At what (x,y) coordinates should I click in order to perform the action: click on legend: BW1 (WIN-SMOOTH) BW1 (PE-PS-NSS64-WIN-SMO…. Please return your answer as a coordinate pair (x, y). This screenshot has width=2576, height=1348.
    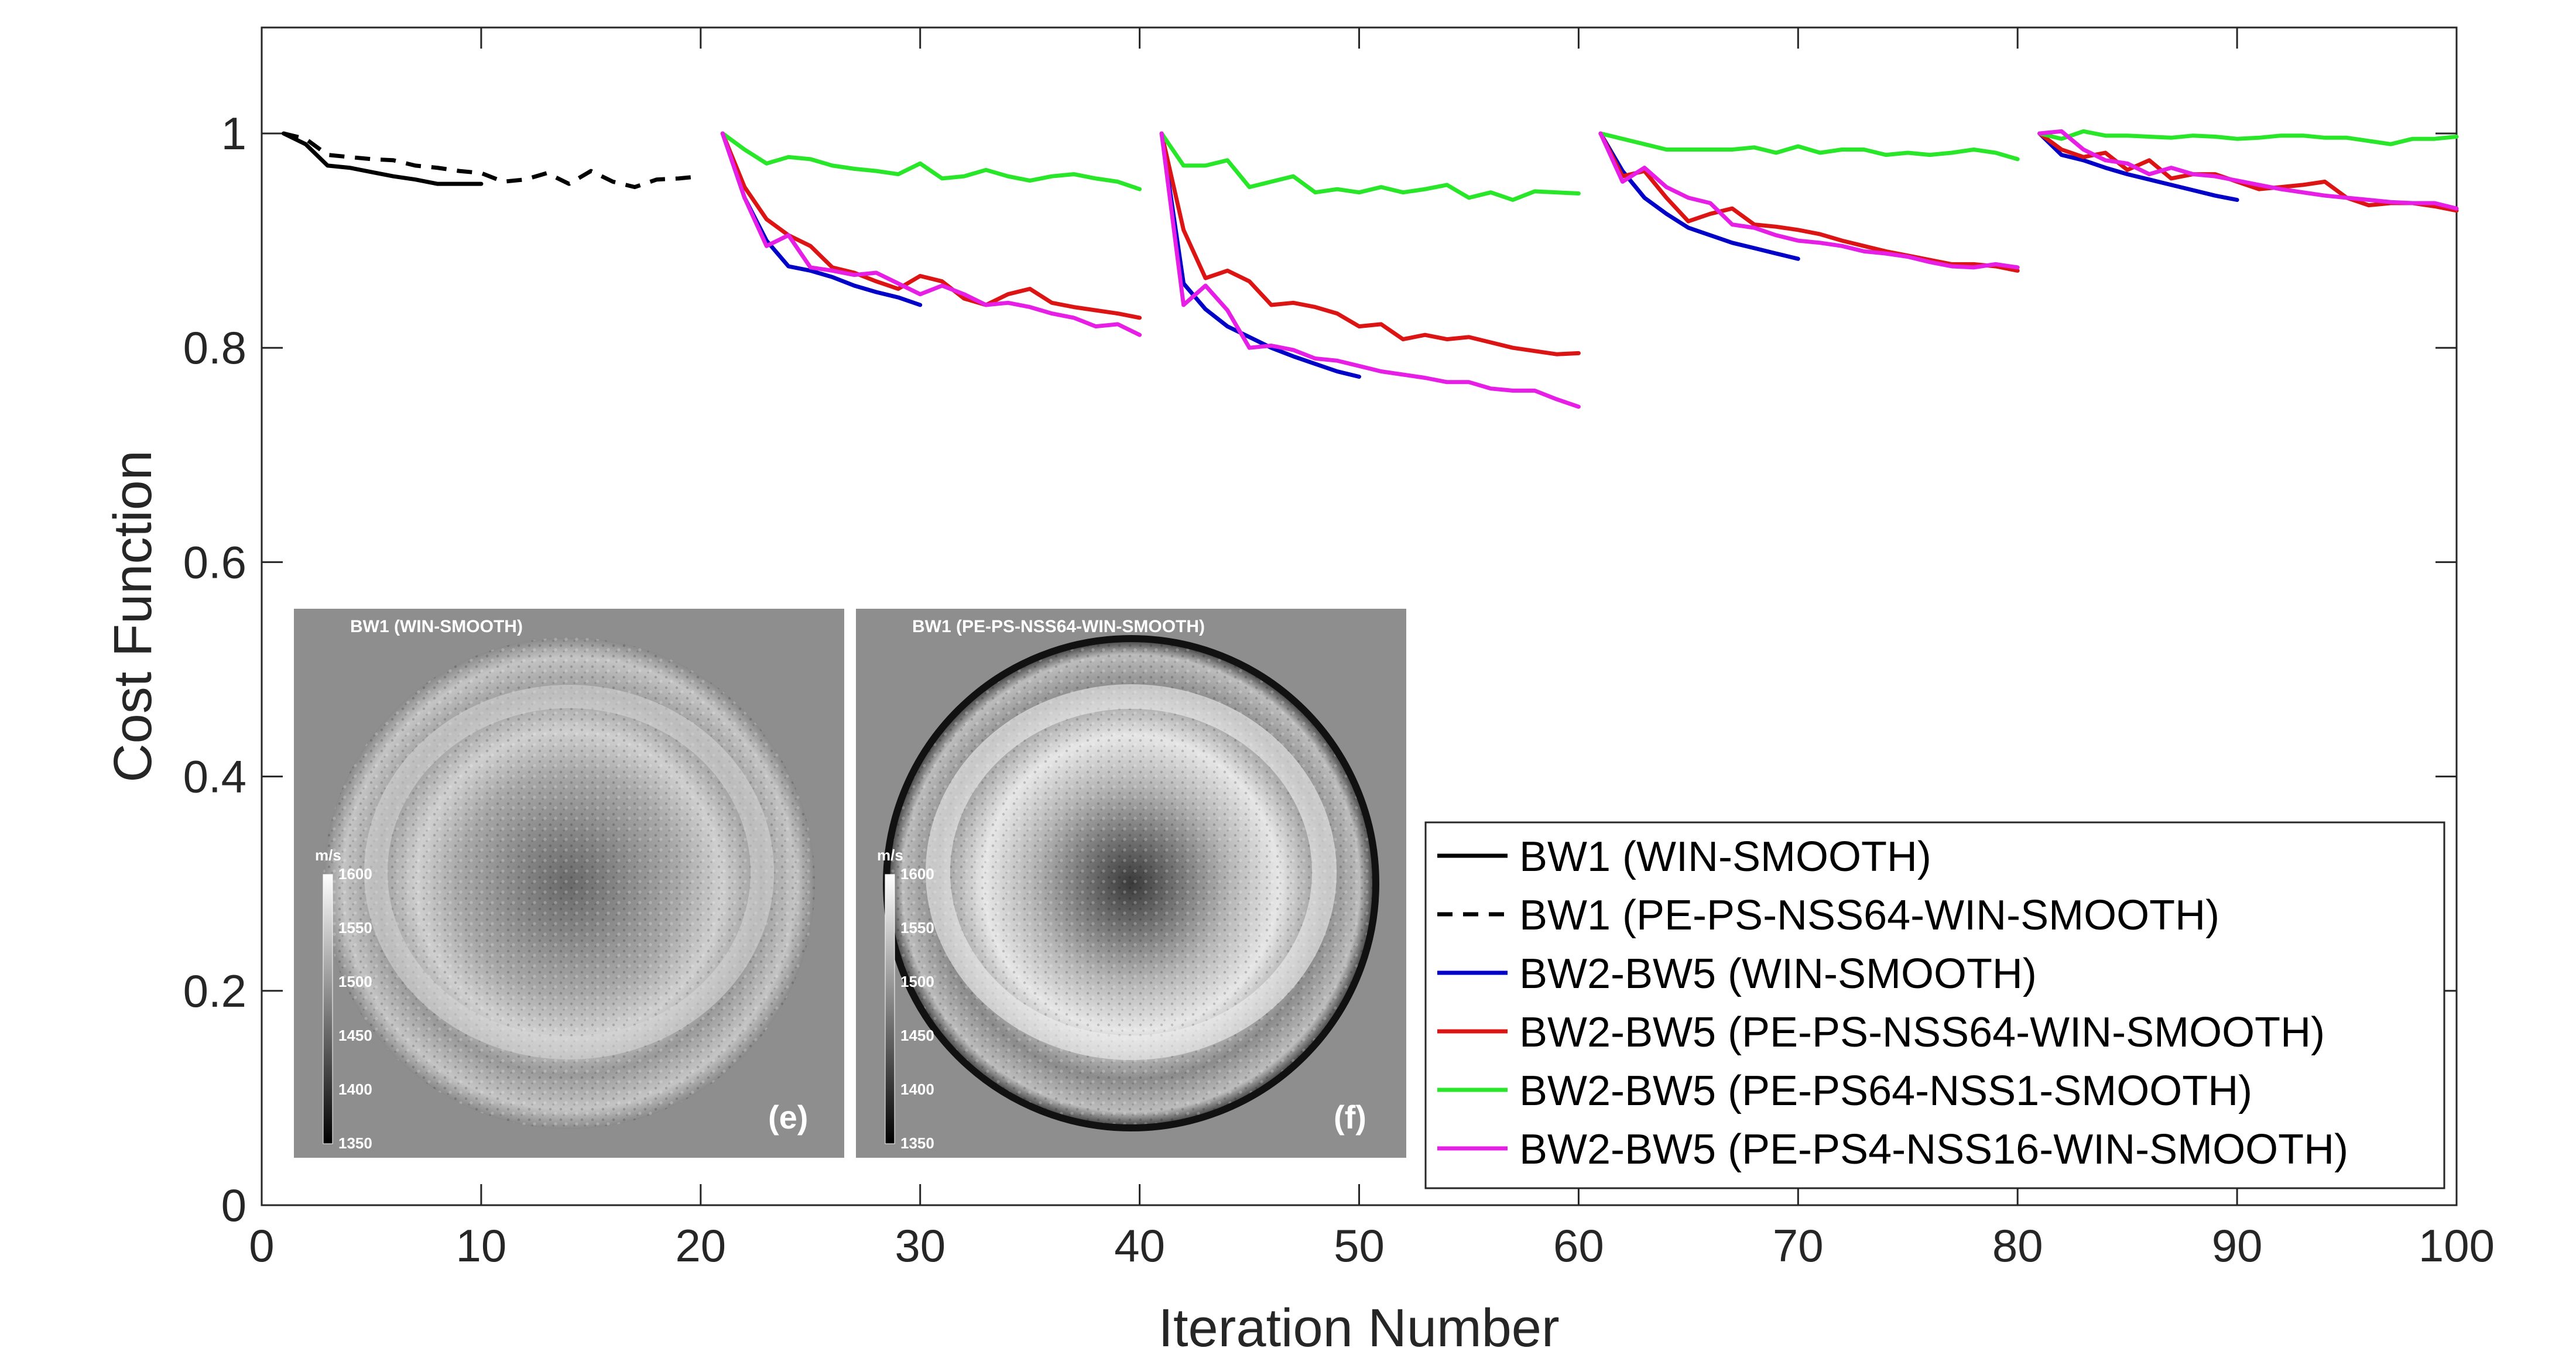
    Looking at the image, I should click on (1934, 1005).